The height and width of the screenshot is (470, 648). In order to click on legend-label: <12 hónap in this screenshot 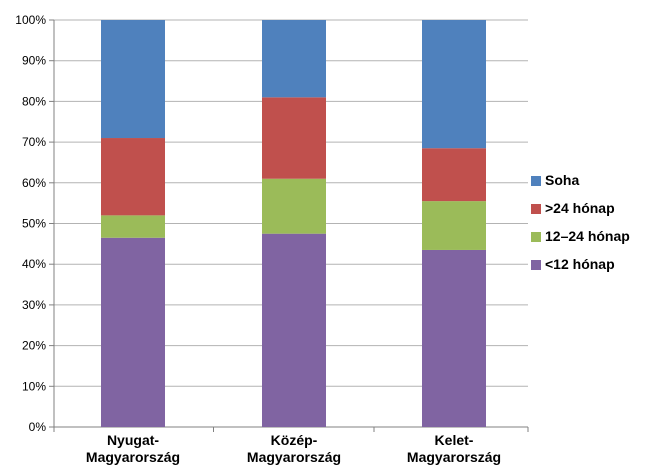, I will do `click(580, 264)`.